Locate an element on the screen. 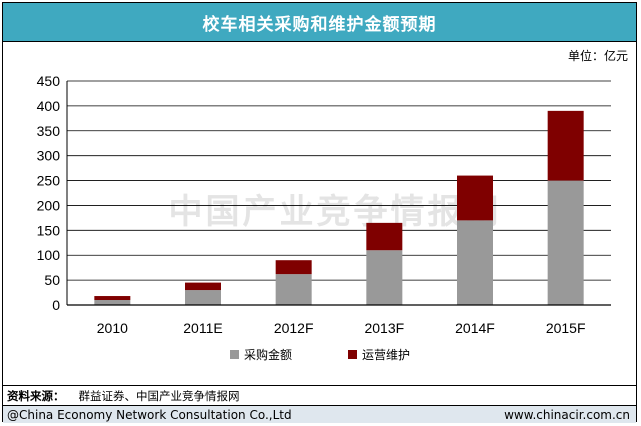 The image size is (641, 426). source-label: 资料来源： is located at coordinates (36, 396).